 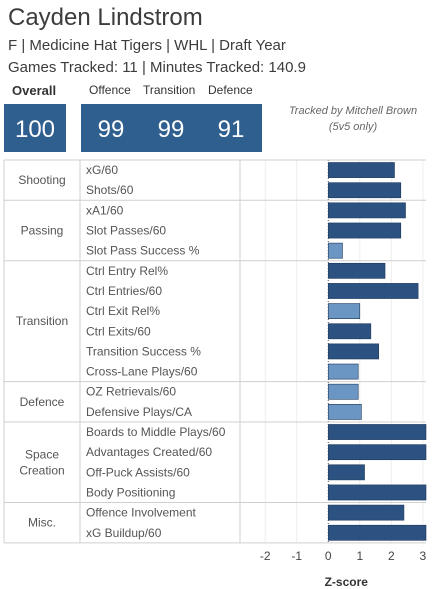 I want to click on metric-label: Slot Passes/60, so click(x=126, y=231).